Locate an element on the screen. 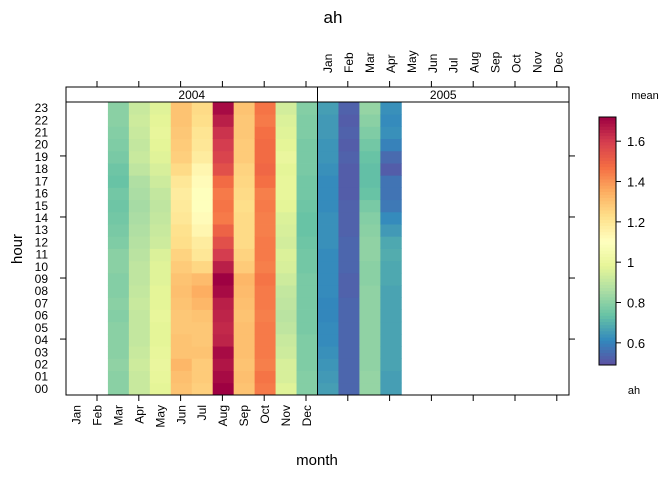  y-tick-label: 04 is located at coordinates (42, 340).